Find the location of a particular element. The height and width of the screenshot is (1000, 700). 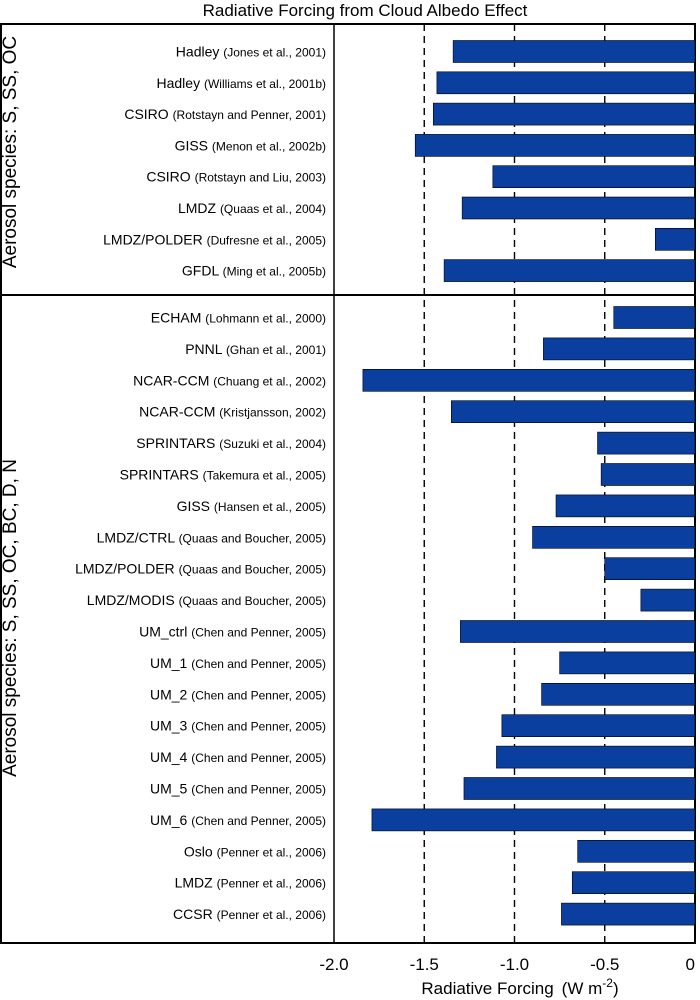

model-name: UM_6 is located at coordinates (170, 820).